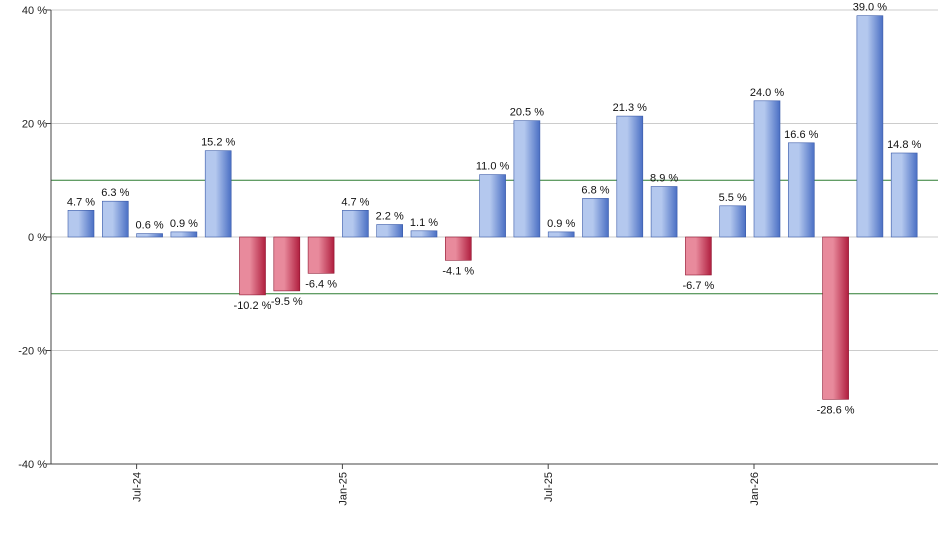 The width and height of the screenshot is (940, 550). I want to click on data-label: 11.0 %, so click(493, 167).